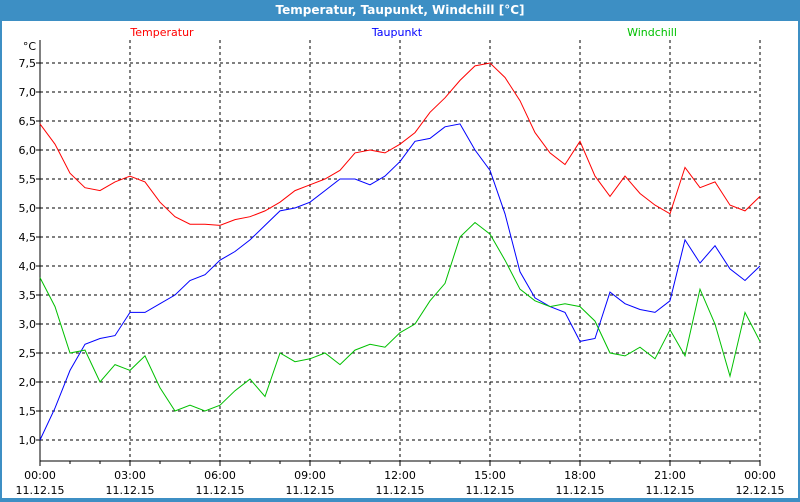 Image resolution: width=800 pixels, height=502 pixels. What do you see at coordinates (28, 324) in the screenshot?
I see `y-tick-label: 3,0` at bounding box center [28, 324].